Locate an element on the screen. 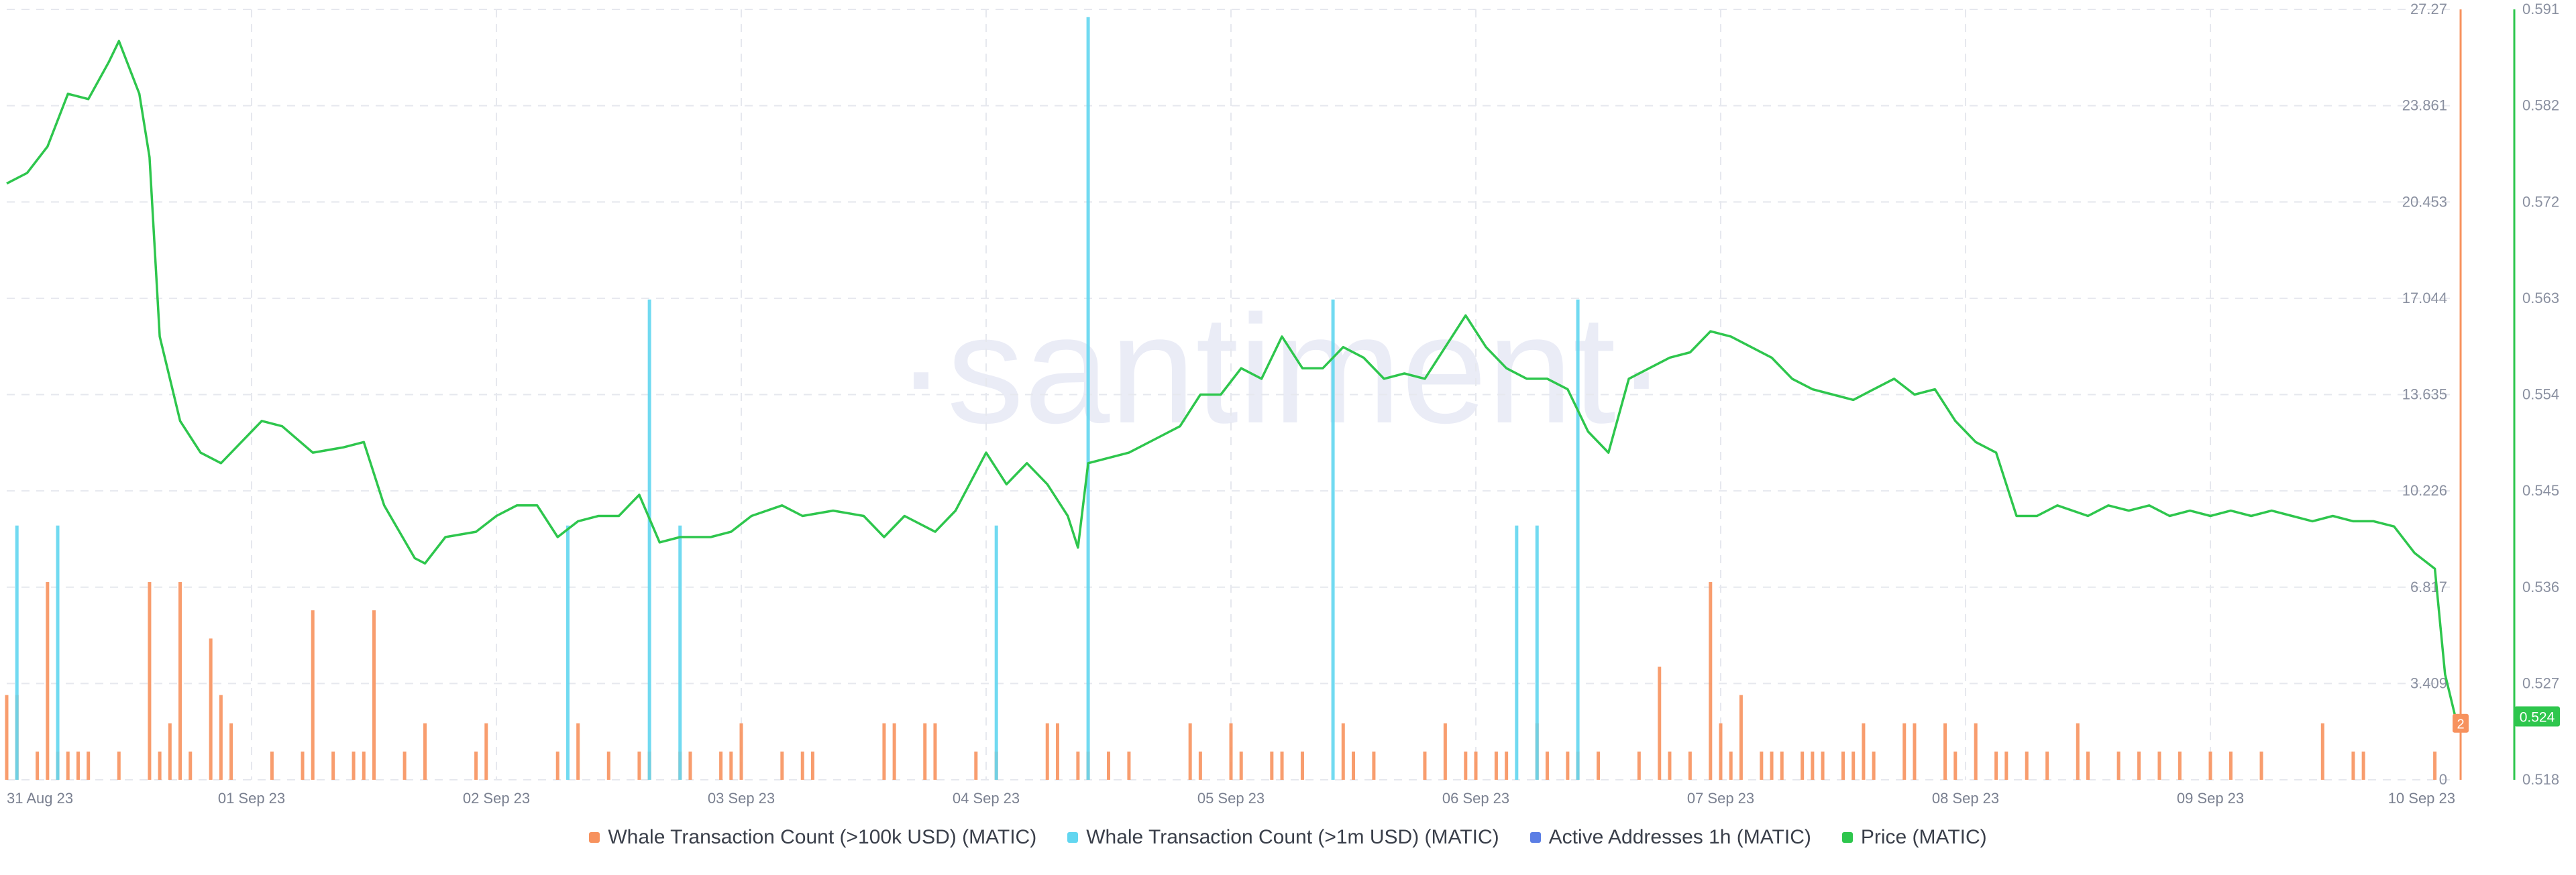 The image size is (2576, 875). price-tick-label: 0.518 is located at coordinates (2540, 779).